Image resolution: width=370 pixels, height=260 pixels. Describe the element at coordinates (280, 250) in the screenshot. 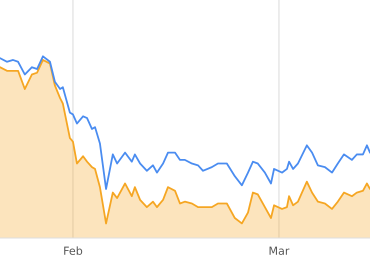

I see `x-tick-label: Mar` at that location.